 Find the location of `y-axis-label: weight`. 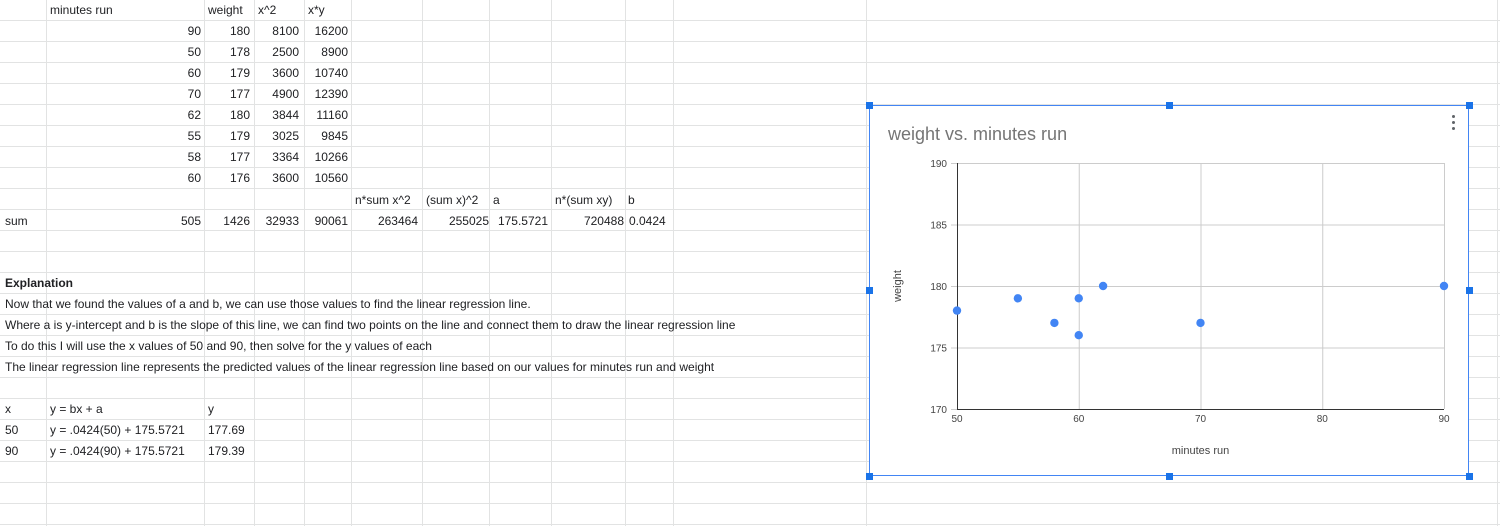

y-axis-label: weight is located at coordinates (898, 286).